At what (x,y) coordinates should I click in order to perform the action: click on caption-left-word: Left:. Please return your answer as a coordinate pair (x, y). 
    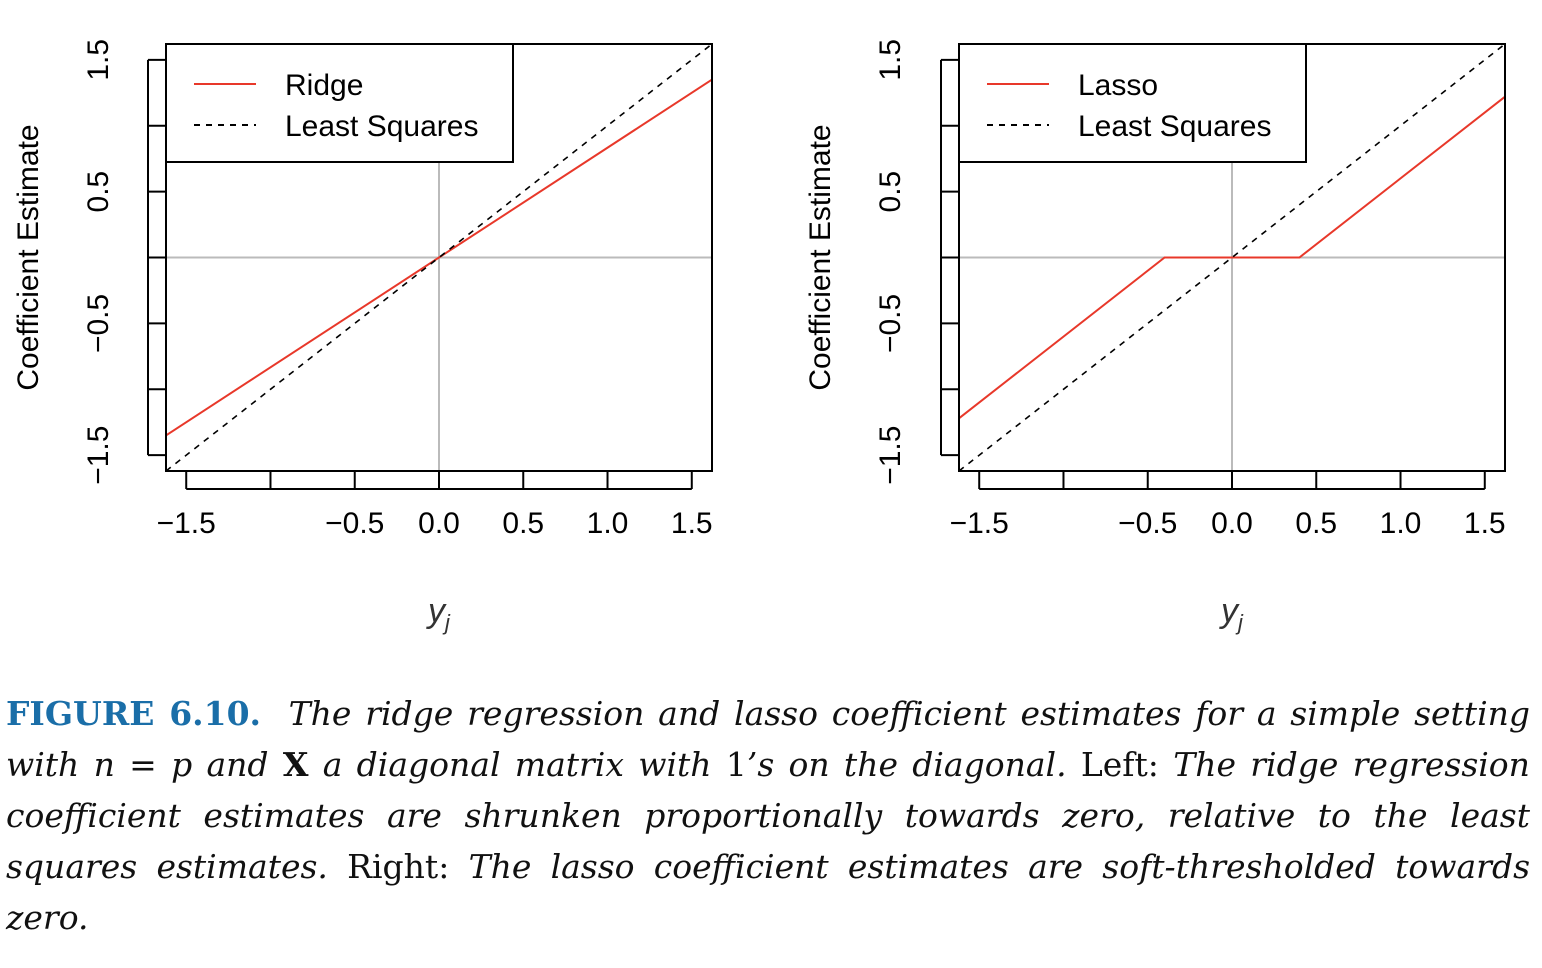
    Looking at the image, I should click on (1119, 764).